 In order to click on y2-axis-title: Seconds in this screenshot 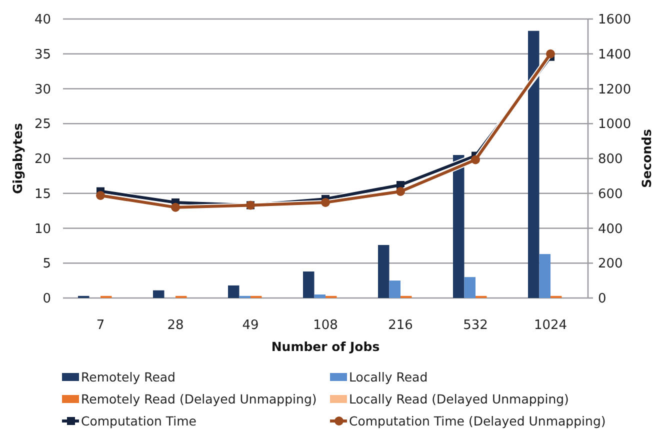, I will do `click(646, 158)`.